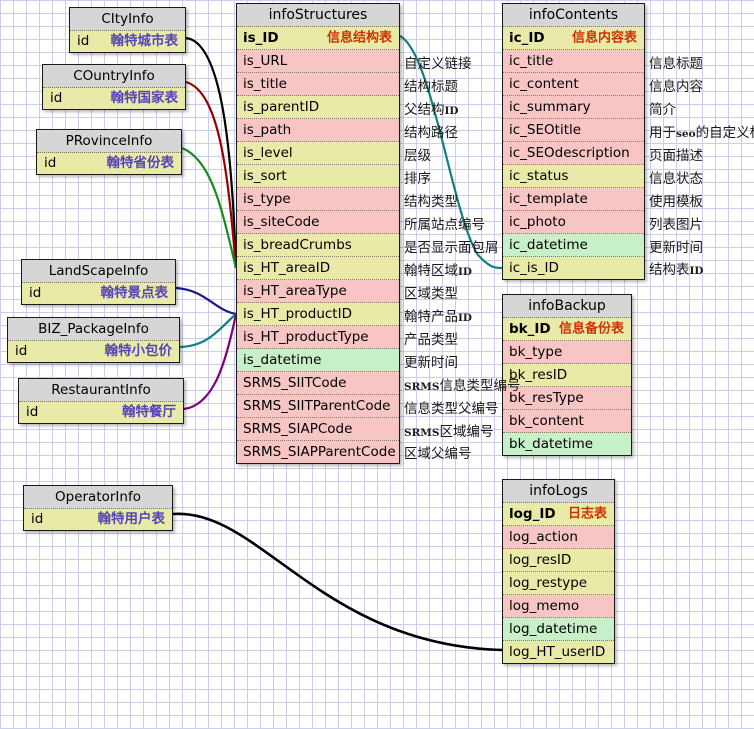 This screenshot has height=729, width=754. Describe the element at coordinates (318, 337) in the screenshot. I see `field-row: is_HT_productType` at that location.